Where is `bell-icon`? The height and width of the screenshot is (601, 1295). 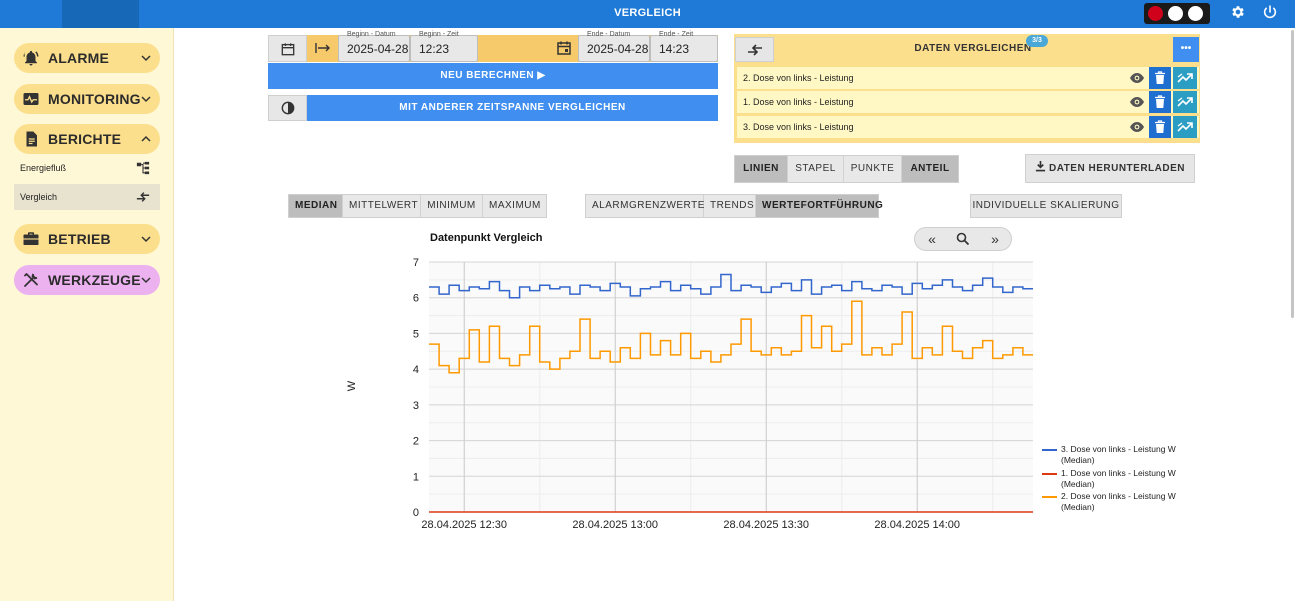 bell-icon is located at coordinates (31, 58).